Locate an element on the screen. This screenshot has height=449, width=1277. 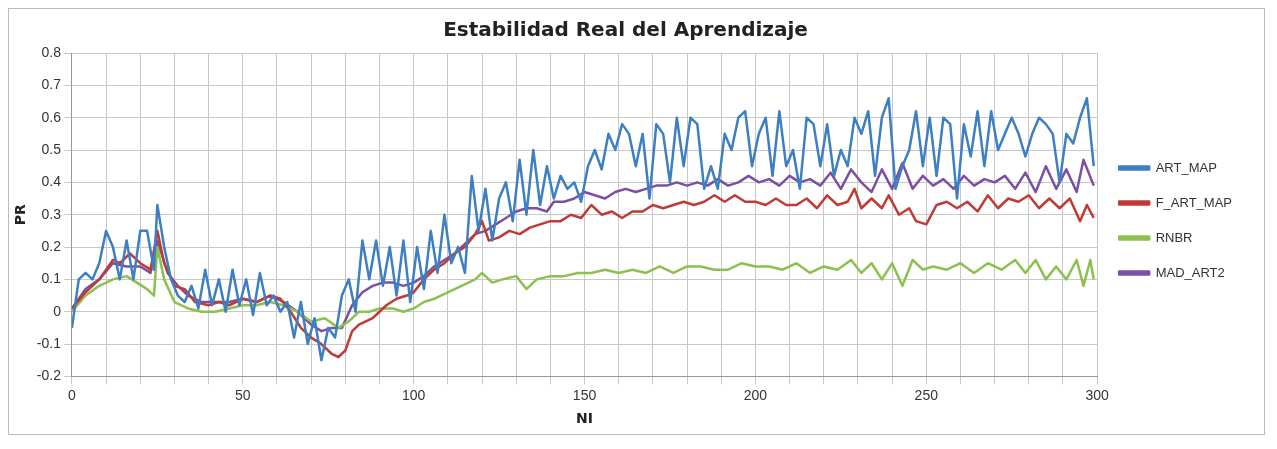
y-tick-label: 0.8 is located at coordinates (51, 51).